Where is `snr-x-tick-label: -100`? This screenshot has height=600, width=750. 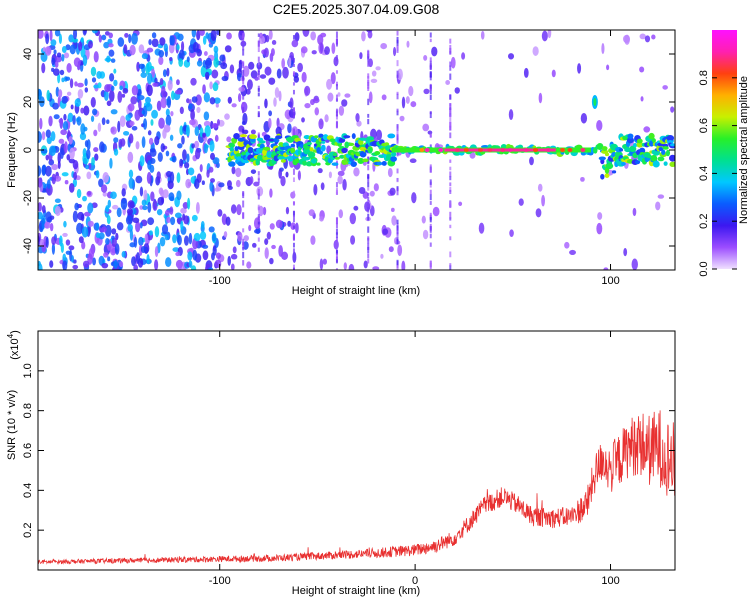
snr-x-tick-label: -100 is located at coordinates (220, 581).